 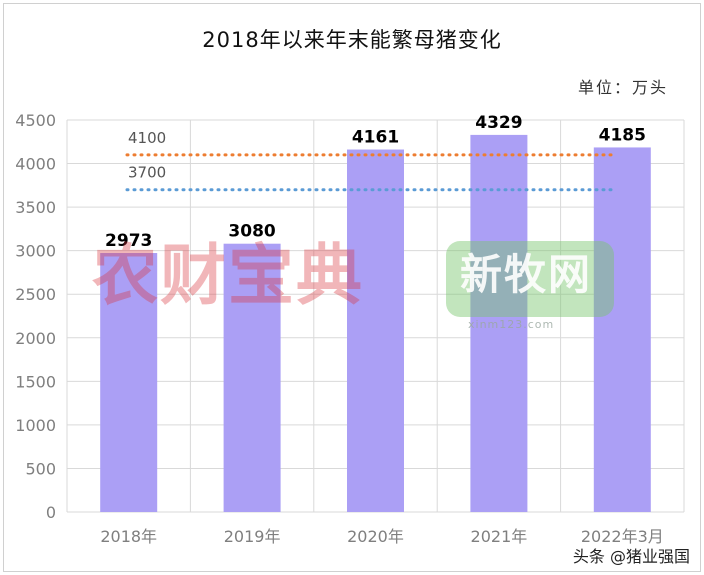 I want to click on chart-title: 2018年以来年末能繁母猪变化, so click(x=352, y=40).